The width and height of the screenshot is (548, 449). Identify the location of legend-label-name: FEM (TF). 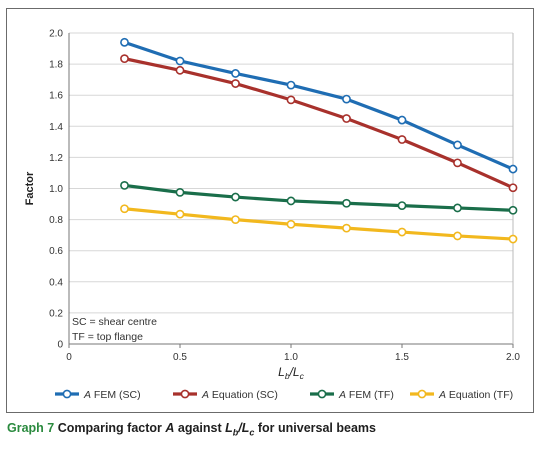
(370, 395).